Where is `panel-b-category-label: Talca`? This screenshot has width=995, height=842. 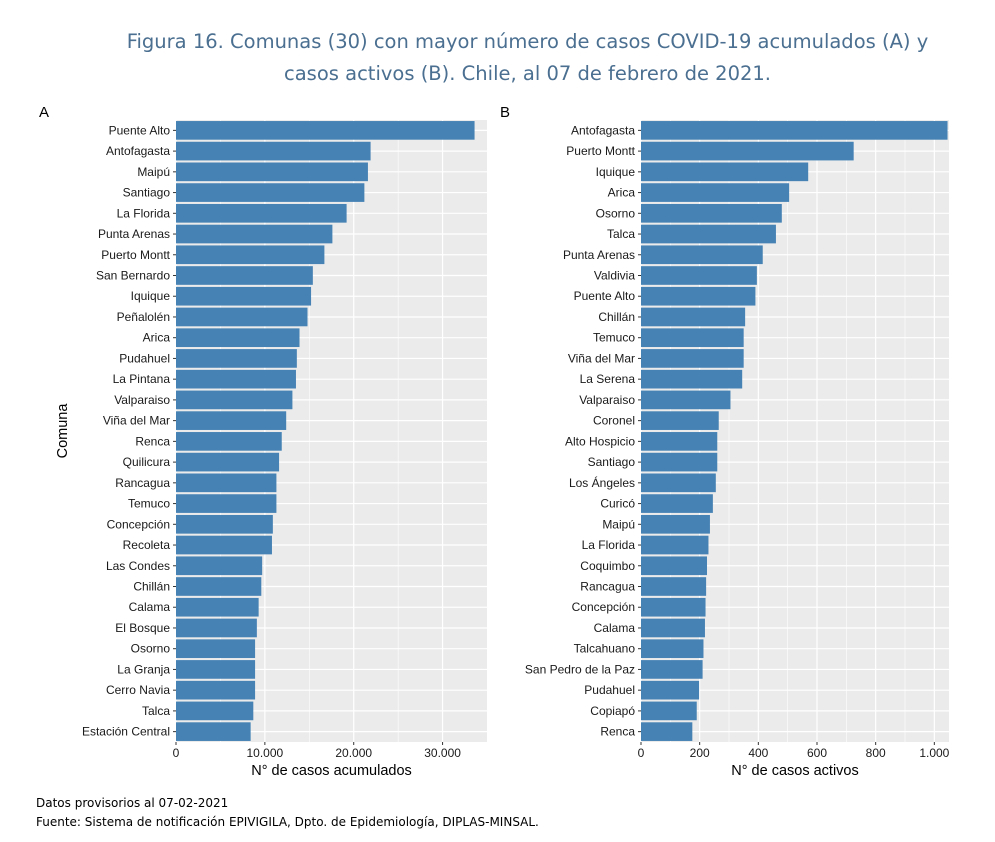
panel-b-category-label: Talca is located at coordinates (621, 234).